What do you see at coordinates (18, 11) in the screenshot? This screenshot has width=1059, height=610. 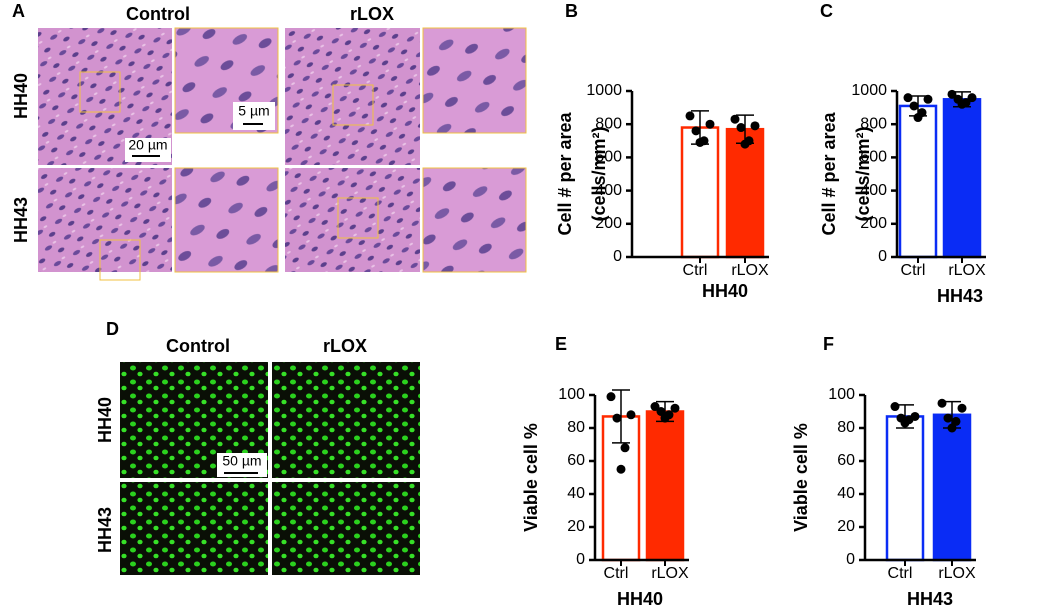 I see `panel-label: A` at bounding box center [18, 11].